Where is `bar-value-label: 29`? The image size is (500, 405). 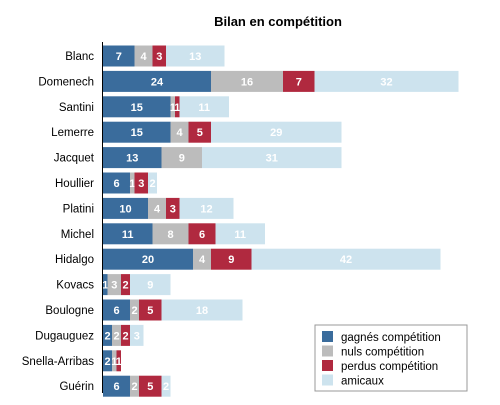 bar-value-label: 29 is located at coordinates (276, 133).